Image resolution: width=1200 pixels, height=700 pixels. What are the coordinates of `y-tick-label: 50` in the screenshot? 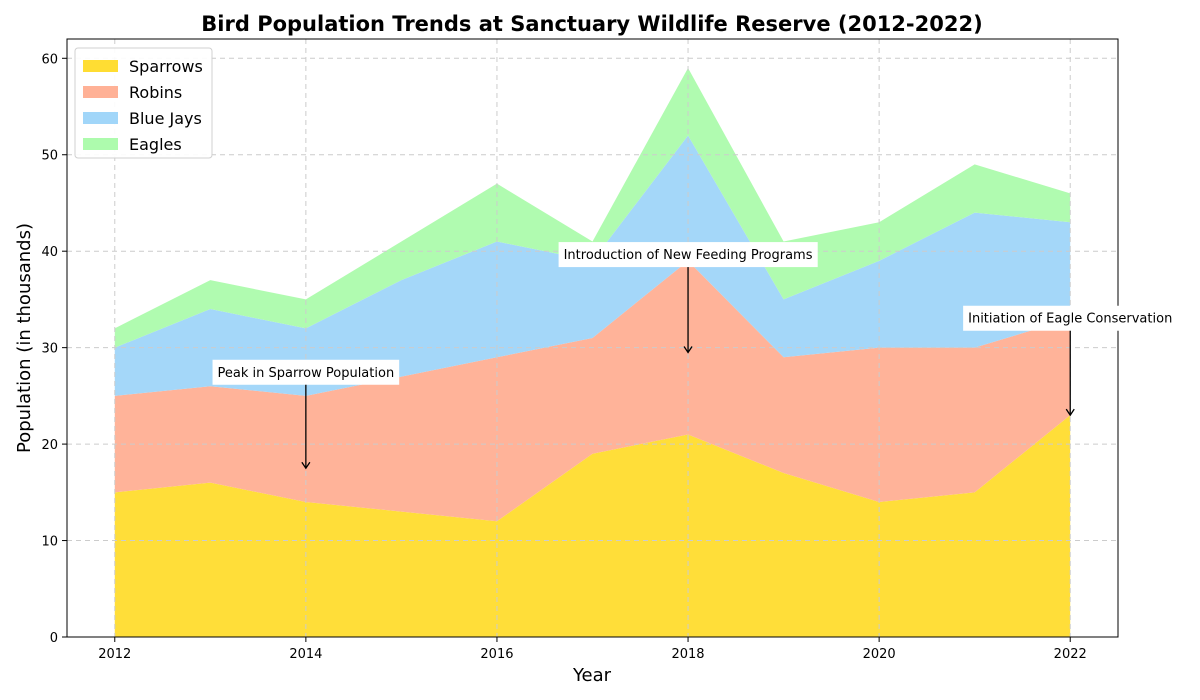 It's located at (49, 156).